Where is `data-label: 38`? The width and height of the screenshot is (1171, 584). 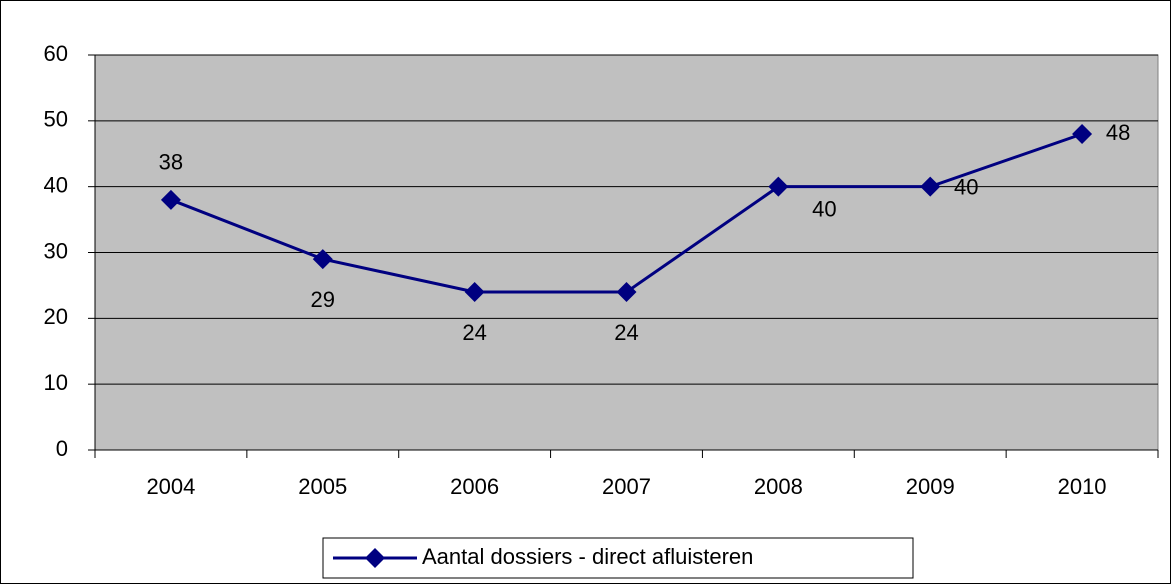 data-label: 38 is located at coordinates (171, 162).